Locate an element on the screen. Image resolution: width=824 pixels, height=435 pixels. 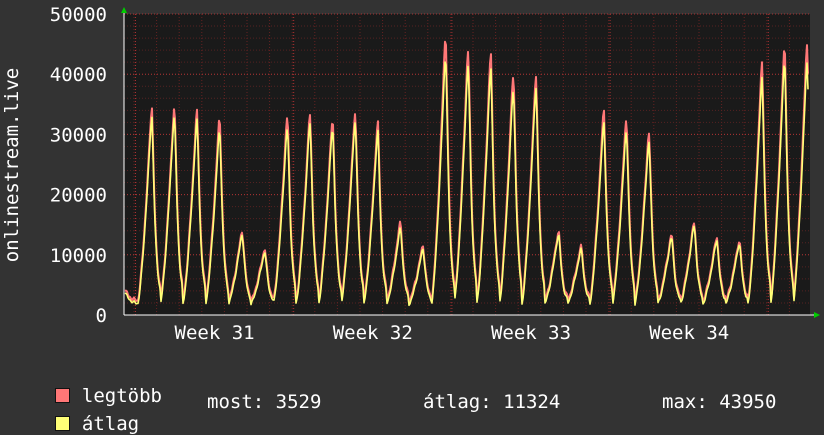
stat-average: átlag: 11324 is located at coordinates (492, 402).